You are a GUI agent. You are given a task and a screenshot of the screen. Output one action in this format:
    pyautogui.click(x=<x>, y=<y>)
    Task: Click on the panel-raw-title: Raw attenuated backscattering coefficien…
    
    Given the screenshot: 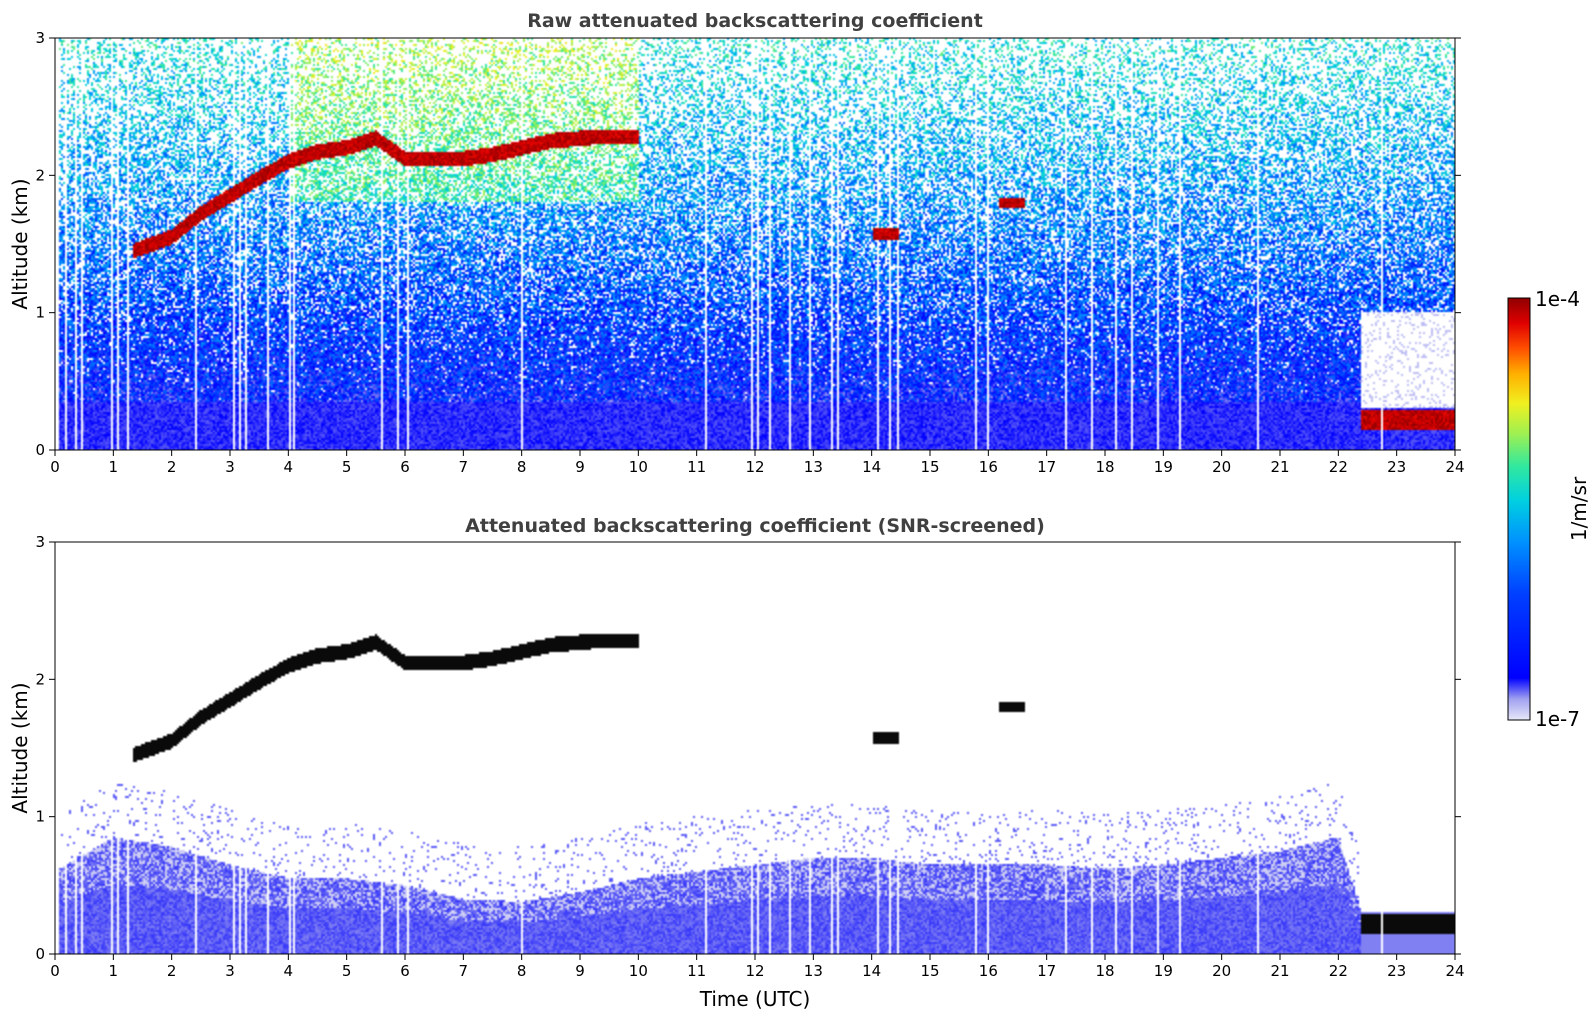 What is the action you would take?
    pyautogui.click(x=755, y=21)
    